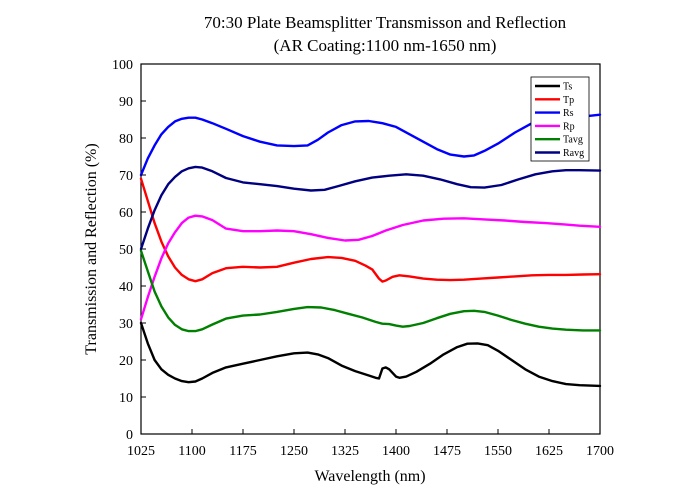  Describe the element at coordinates (345, 451) in the screenshot. I see `x-tick-label: 1325` at that location.